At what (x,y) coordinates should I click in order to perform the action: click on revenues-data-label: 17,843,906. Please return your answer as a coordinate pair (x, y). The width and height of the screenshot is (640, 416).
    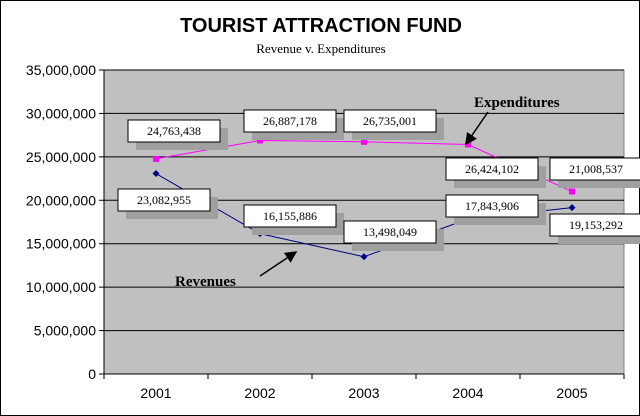
    Looking at the image, I should click on (492, 206).